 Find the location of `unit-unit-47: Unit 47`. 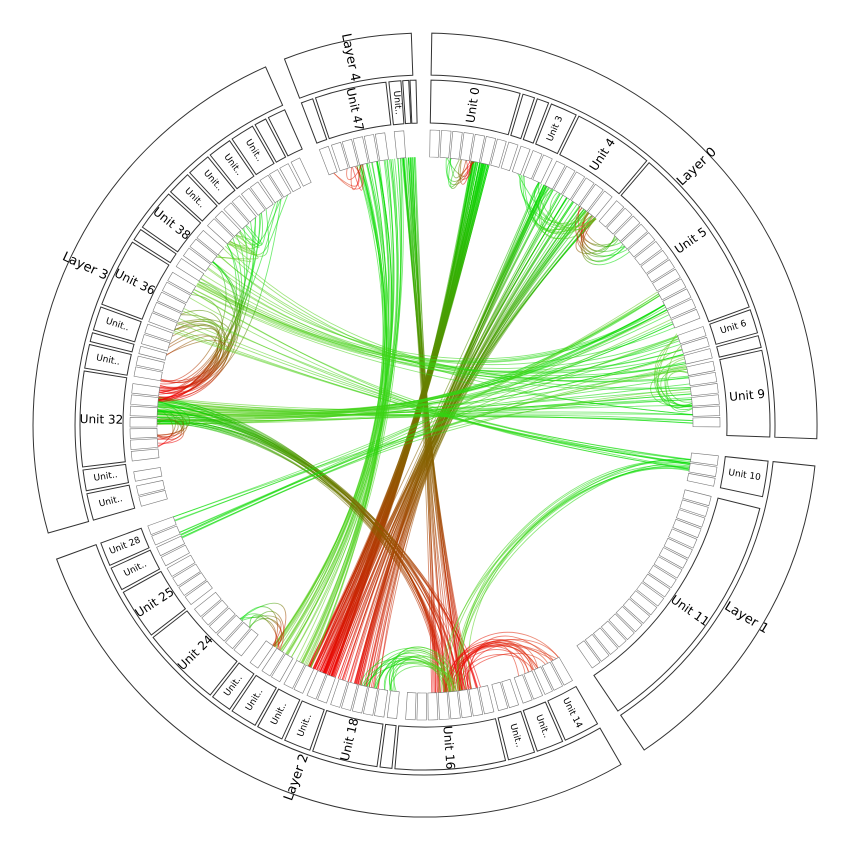

unit-unit-47: Unit 47 is located at coordinates (353, 110).